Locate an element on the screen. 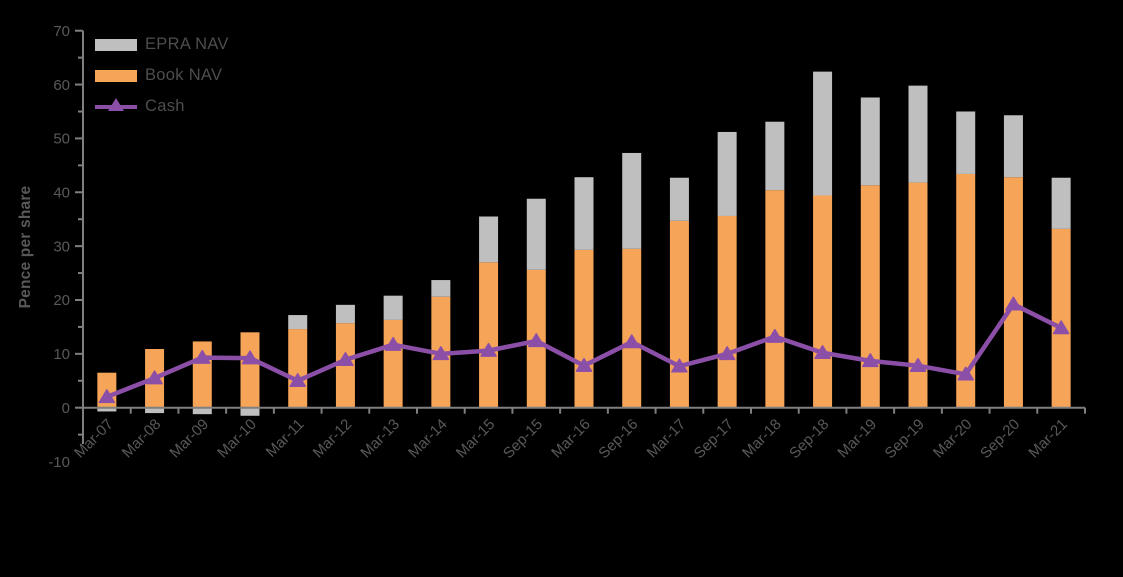  book-nav-swatch-icon is located at coordinates (116, 75).